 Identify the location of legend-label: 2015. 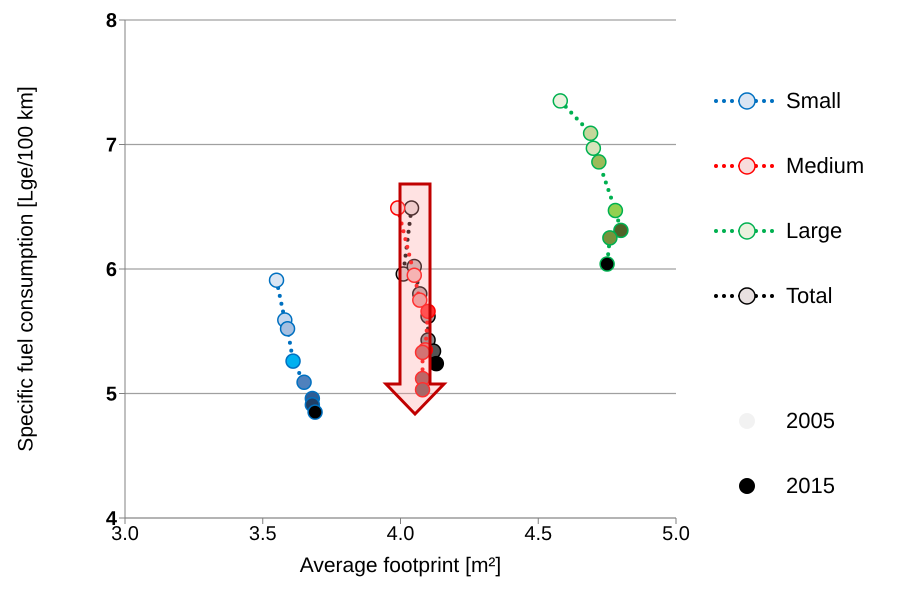
(810, 485).